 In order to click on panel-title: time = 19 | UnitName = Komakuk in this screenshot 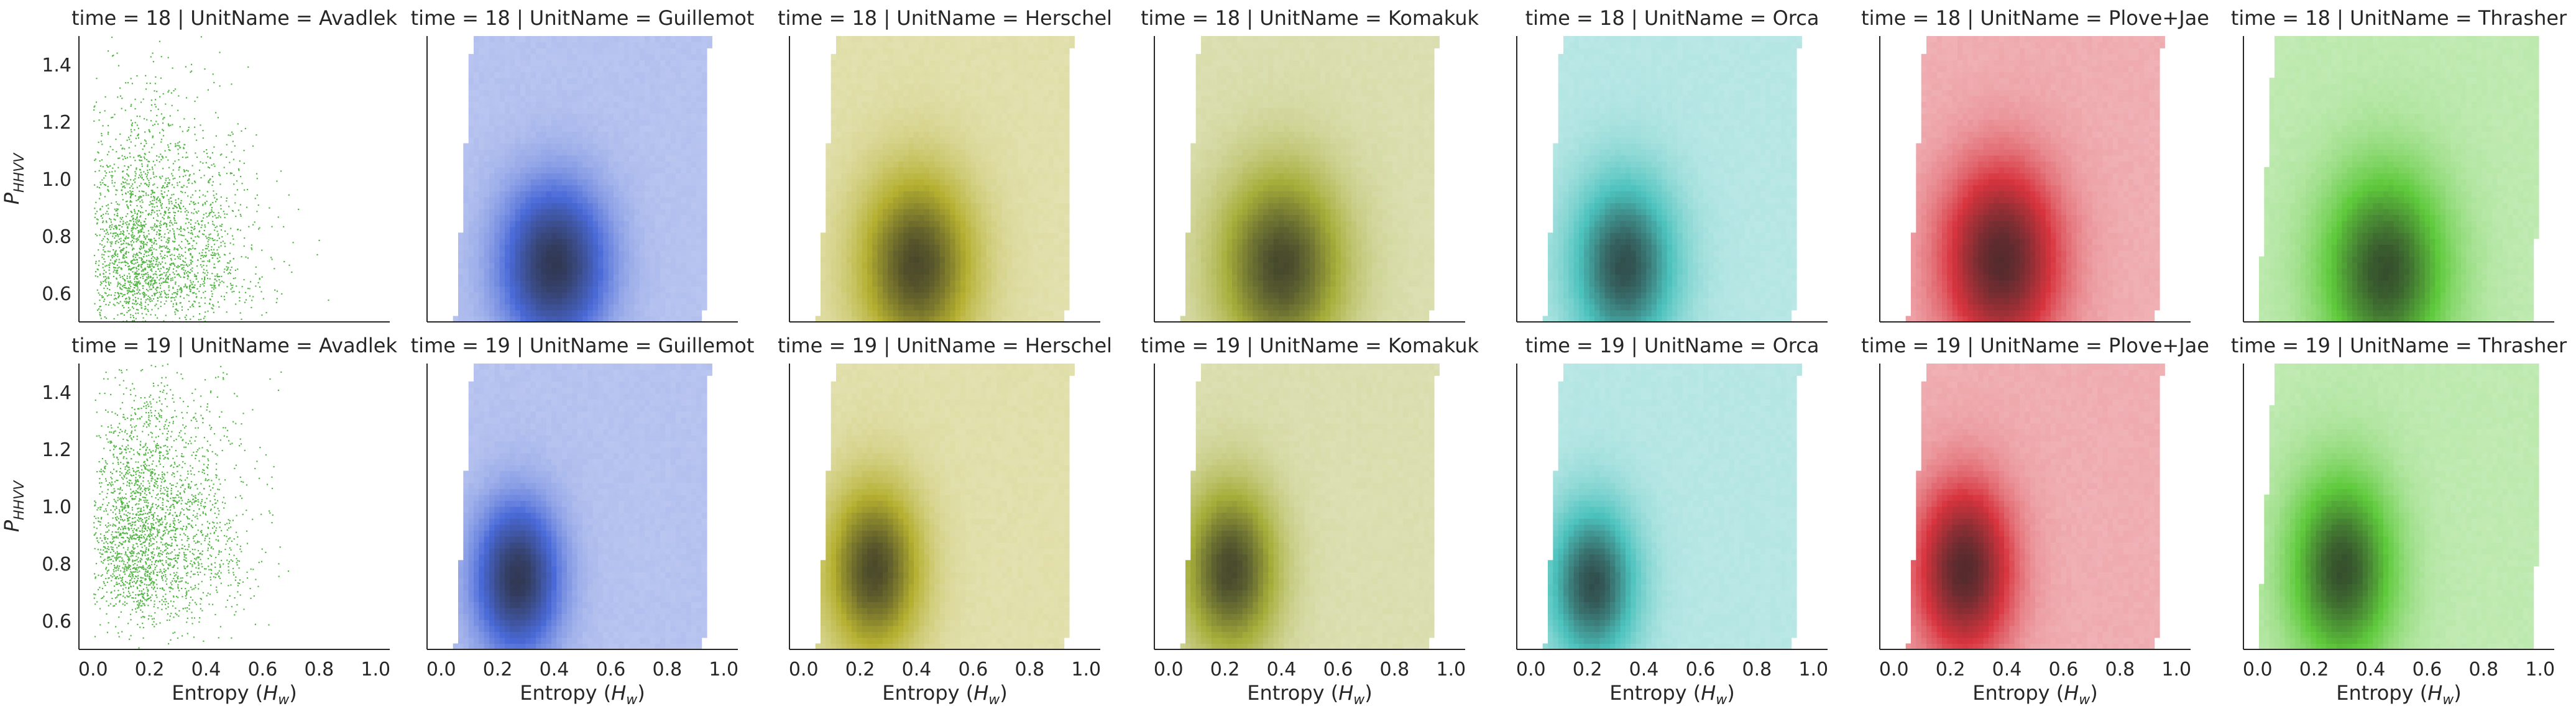, I will do `click(1310, 346)`.